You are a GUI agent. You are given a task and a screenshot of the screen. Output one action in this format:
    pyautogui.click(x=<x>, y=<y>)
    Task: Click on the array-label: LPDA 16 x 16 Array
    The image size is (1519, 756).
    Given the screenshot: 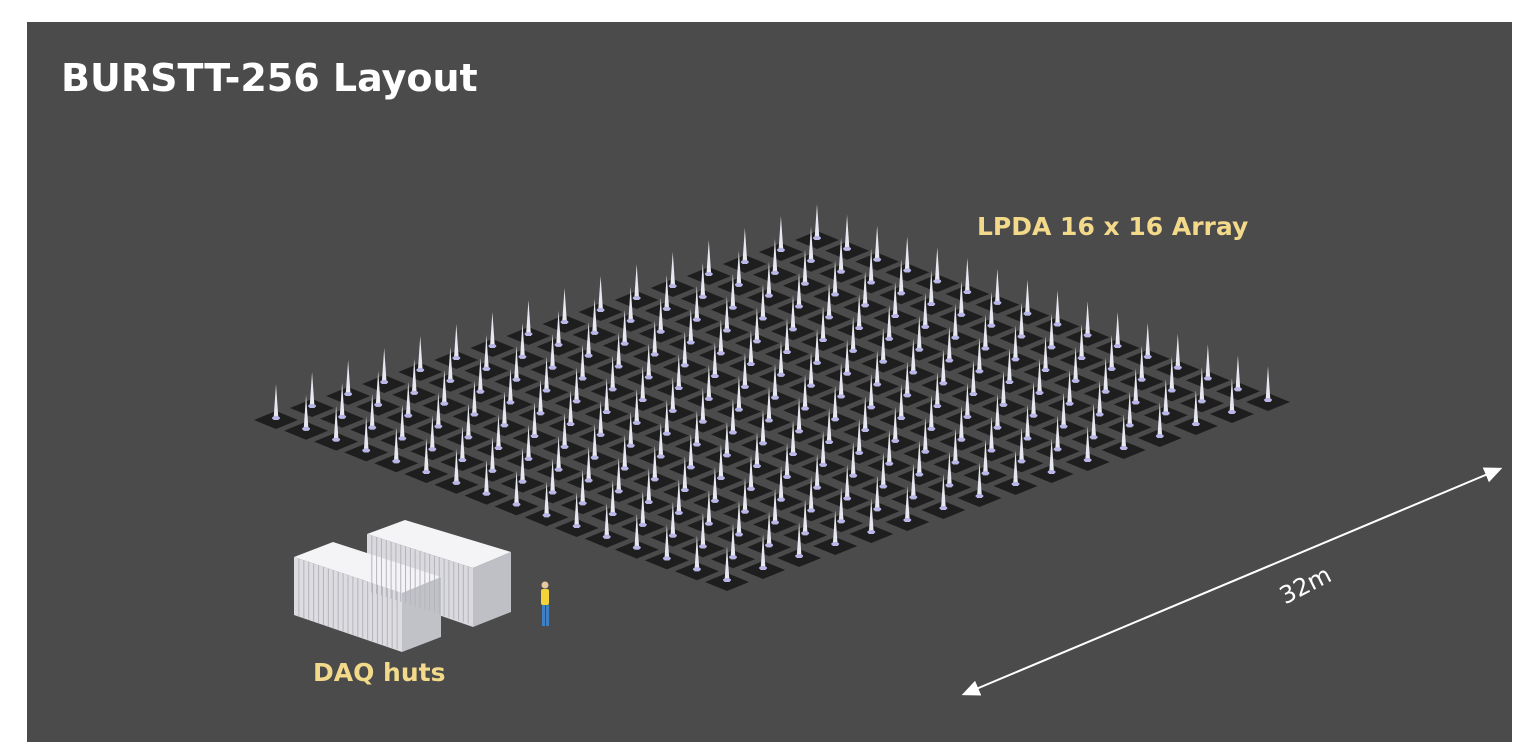 What is the action you would take?
    pyautogui.click(x=1113, y=226)
    